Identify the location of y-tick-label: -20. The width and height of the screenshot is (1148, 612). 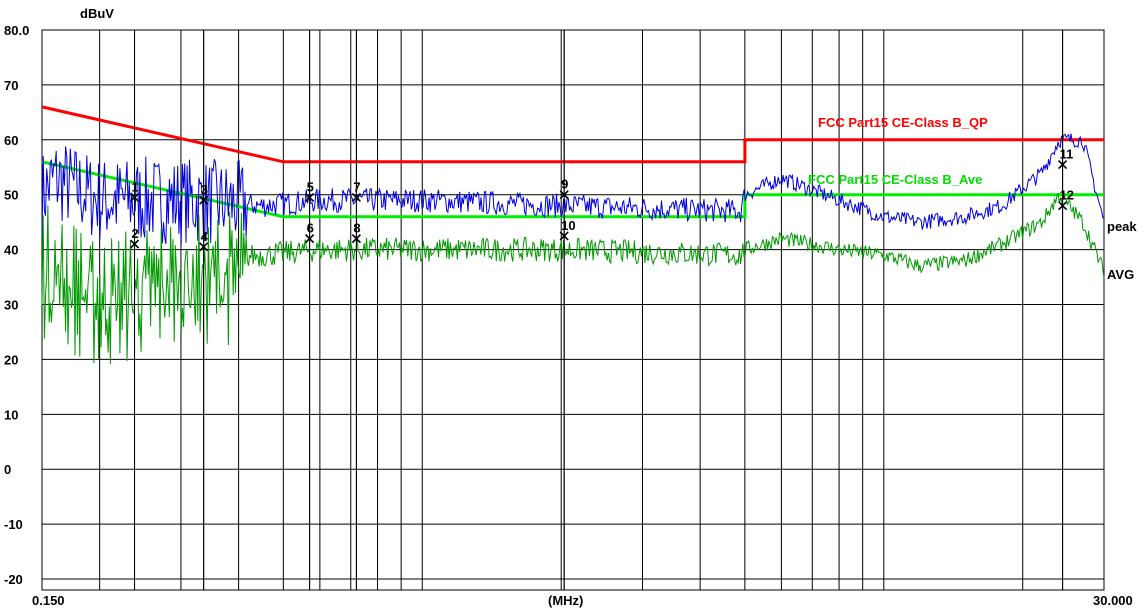
(13, 579).